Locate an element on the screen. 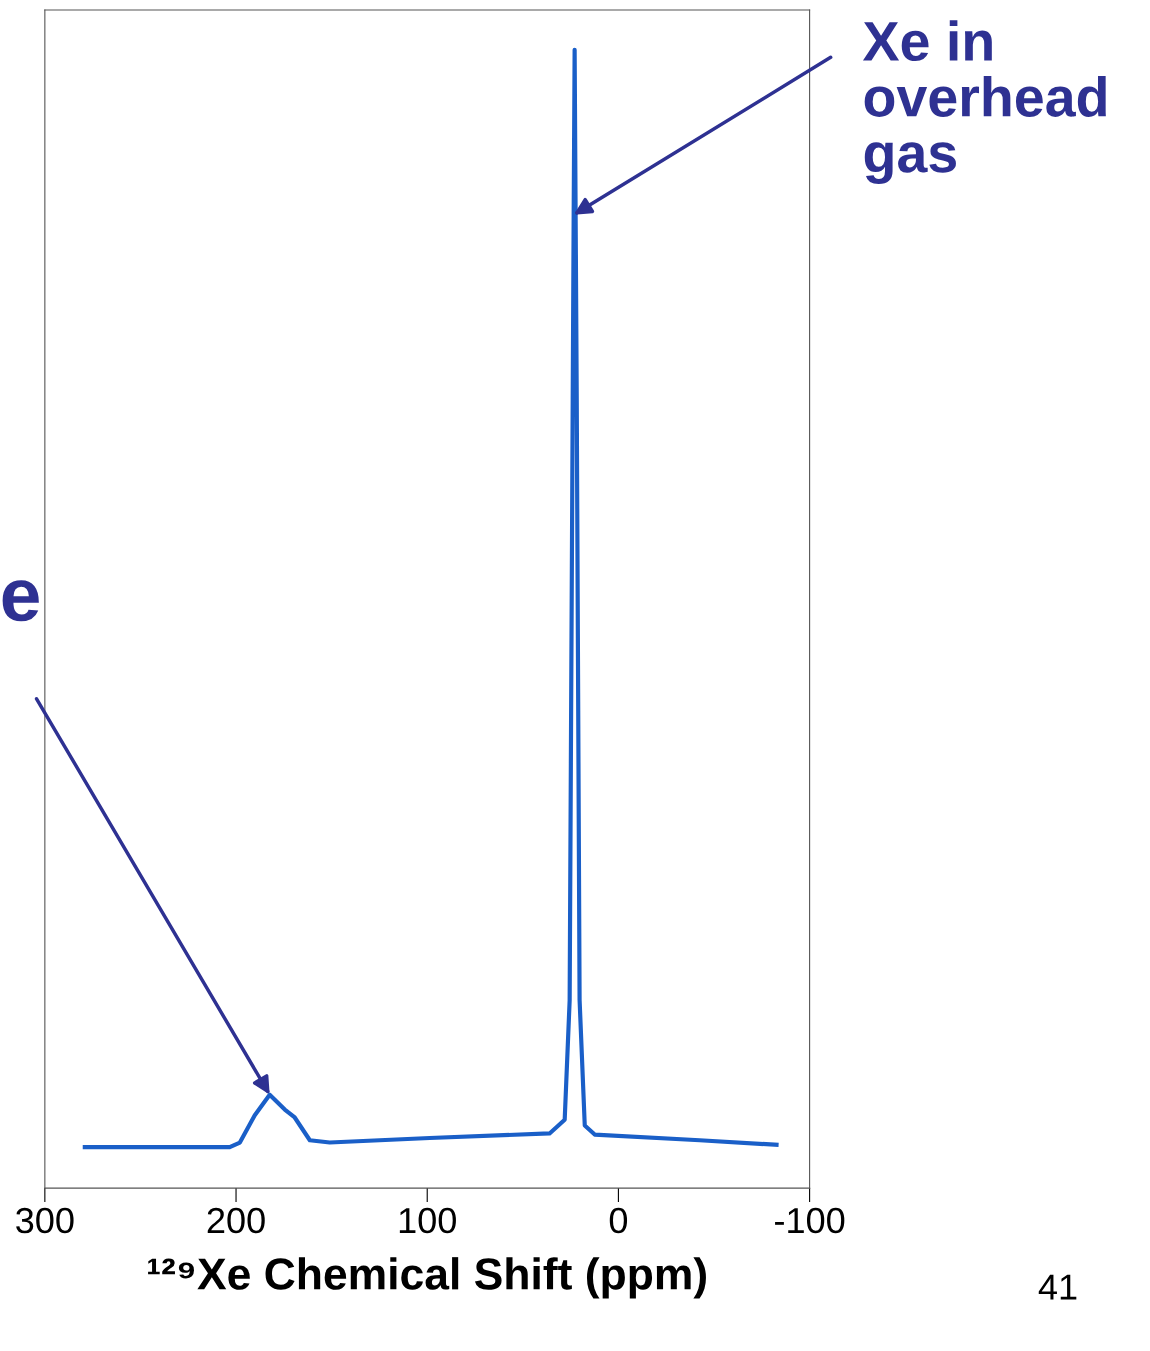 The height and width of the screenshot is (1351, 1150). annotation: Xe in overhead gas is located at coordinates (984, 102).